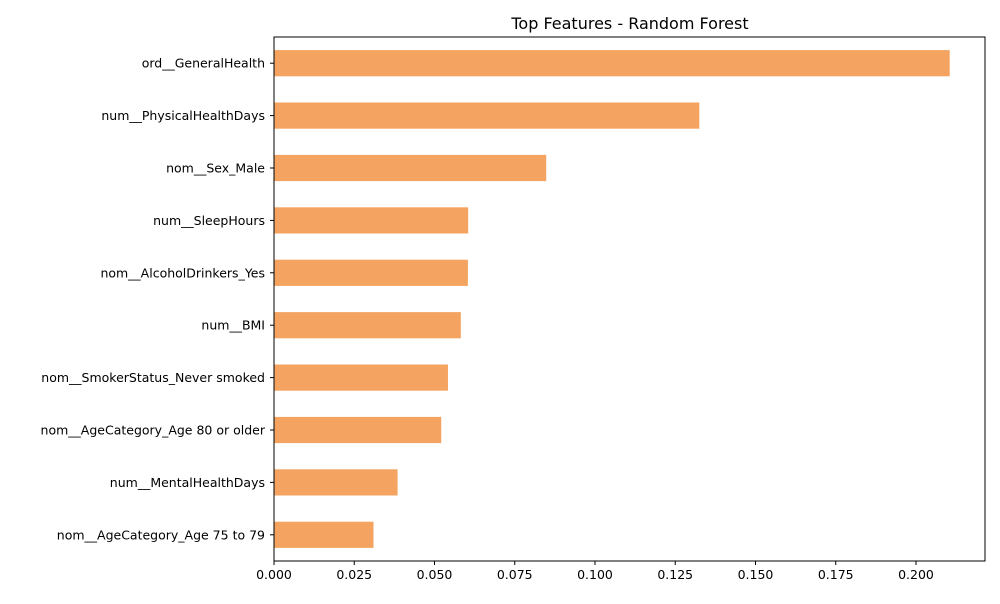  Describe the element at coordinates (209, 220) in the screenshot. I see `y-tick-label: num__SleepHours` at that location.